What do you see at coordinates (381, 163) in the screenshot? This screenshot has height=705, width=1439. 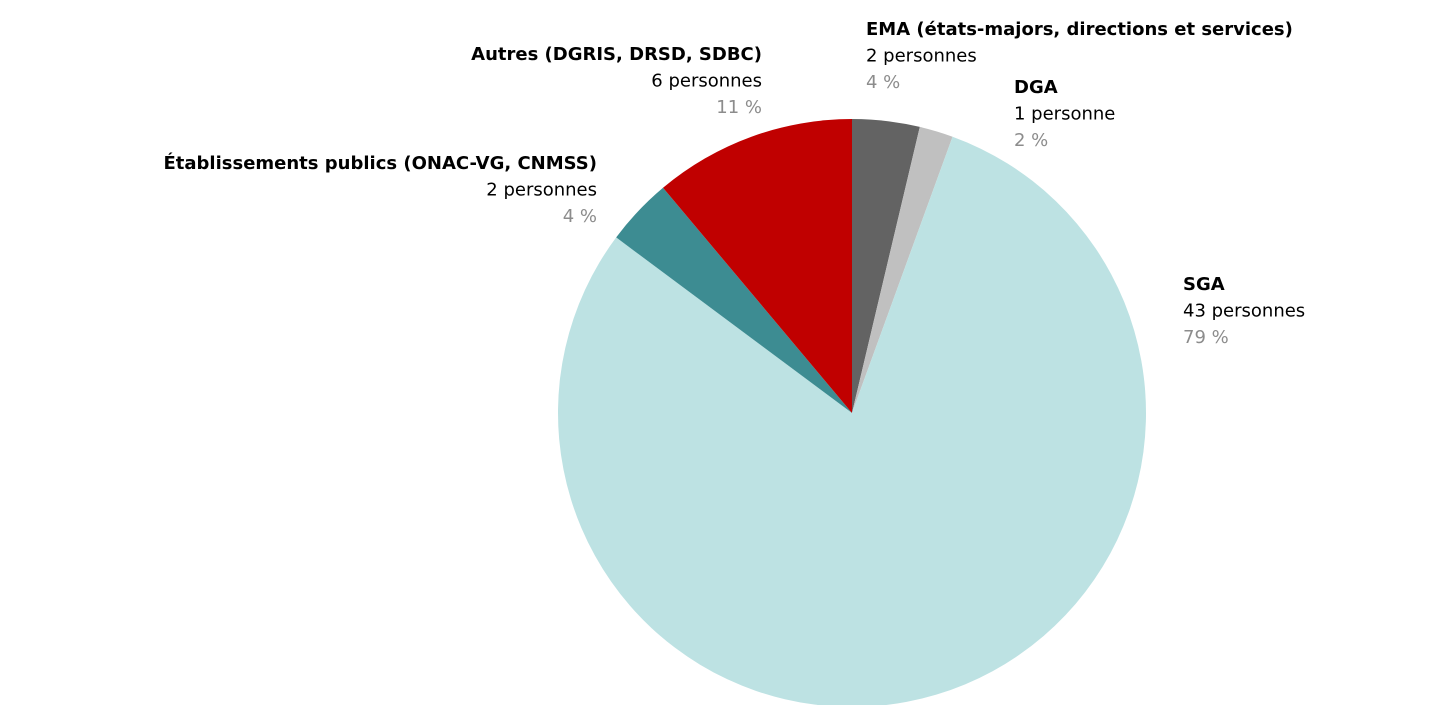 I see `slice-name: Établissements publics (ONAC-VG, CNMSS)` at bounding box center [381, 163].